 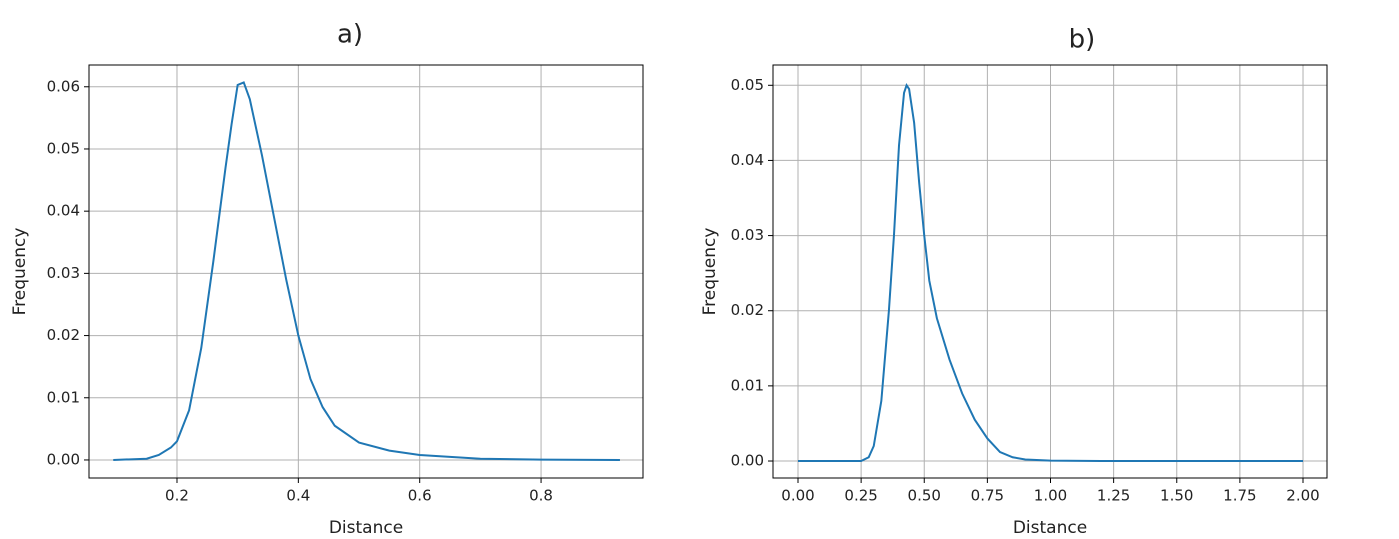 What do you see at coordinates (797, 496) in the screenshot?
I see `x-tick-label: 0.00` at bounding box center [797, 496].